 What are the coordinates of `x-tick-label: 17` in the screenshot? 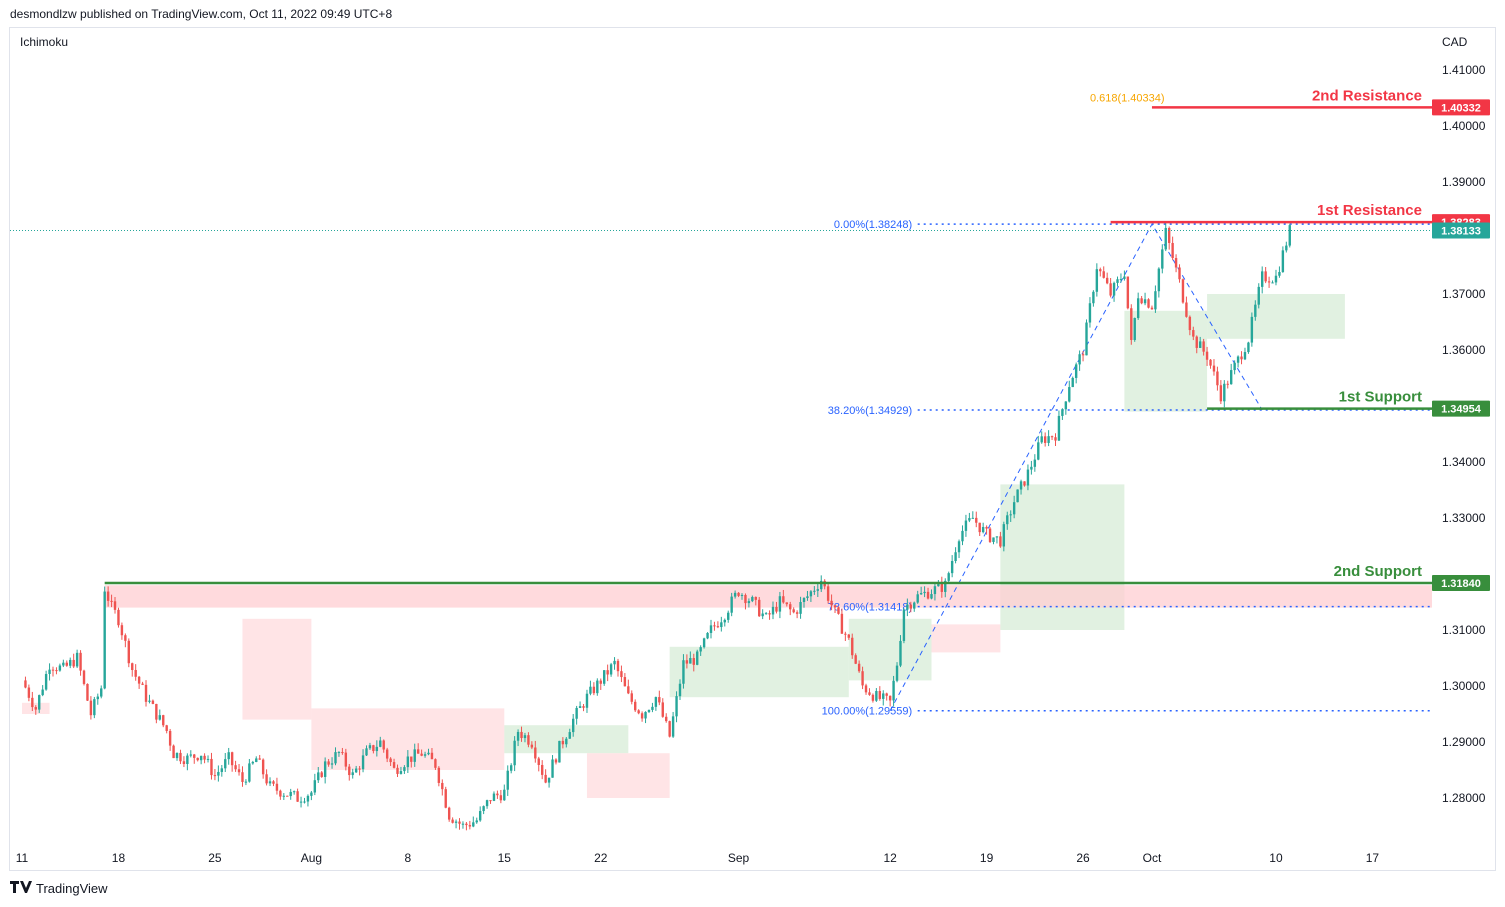 It's located at (1373, 858).